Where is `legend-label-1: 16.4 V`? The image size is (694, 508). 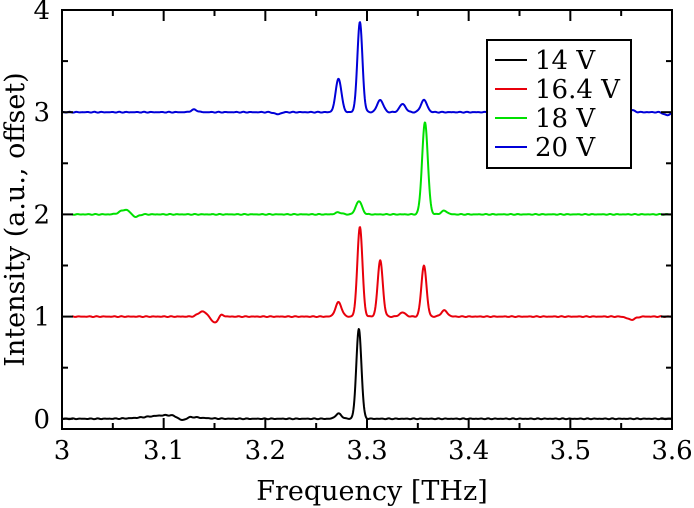 legend-label-1: 16.4 V is located at coordinates (578, 90).